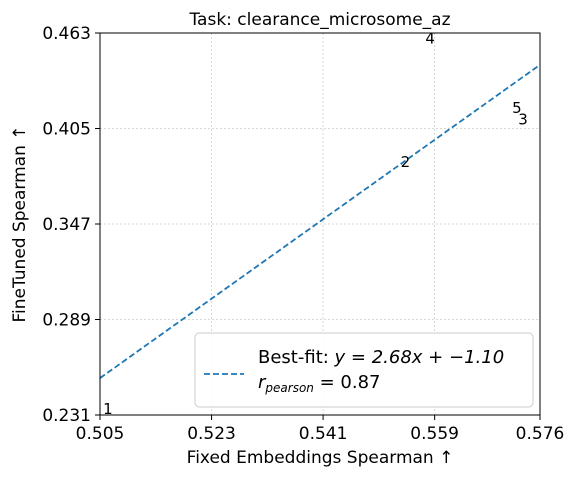 The image size is (578, 478). I want to click on chart-title: Task: clearance_microsome_az, so click(319, 20).